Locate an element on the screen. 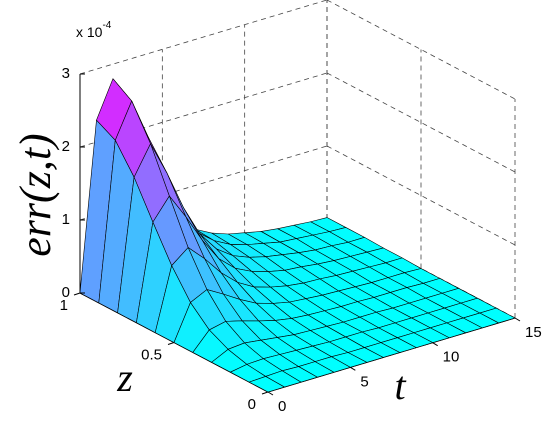  multiplier-base: x 10 is located at coordinates (89, 32).